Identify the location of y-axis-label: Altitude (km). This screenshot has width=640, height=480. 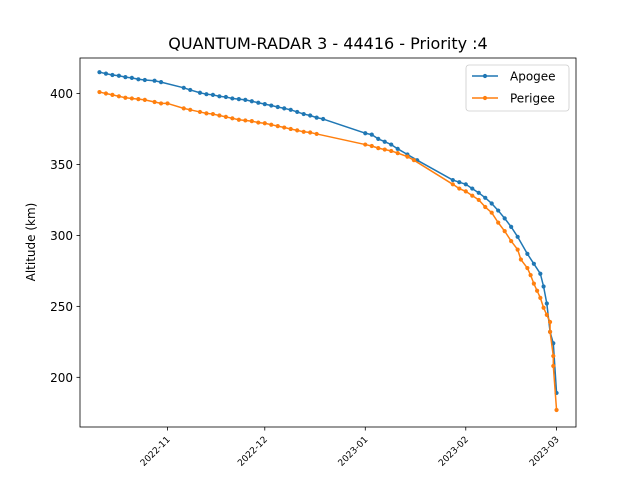
(31, 242).